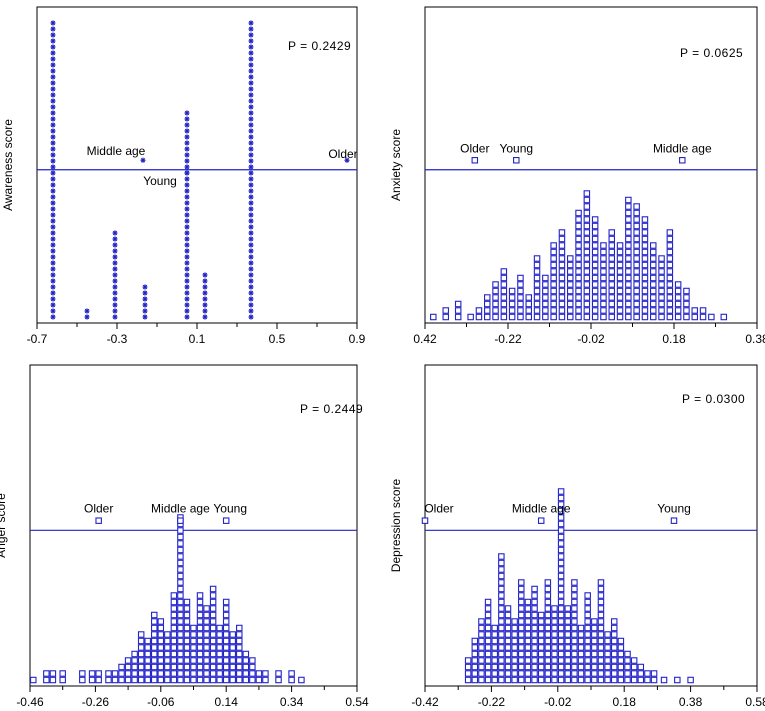 Image resolution: width=765 pixels, height=711 pixels. I want to click on x-tick-label: 0.5, so click(277, 339).